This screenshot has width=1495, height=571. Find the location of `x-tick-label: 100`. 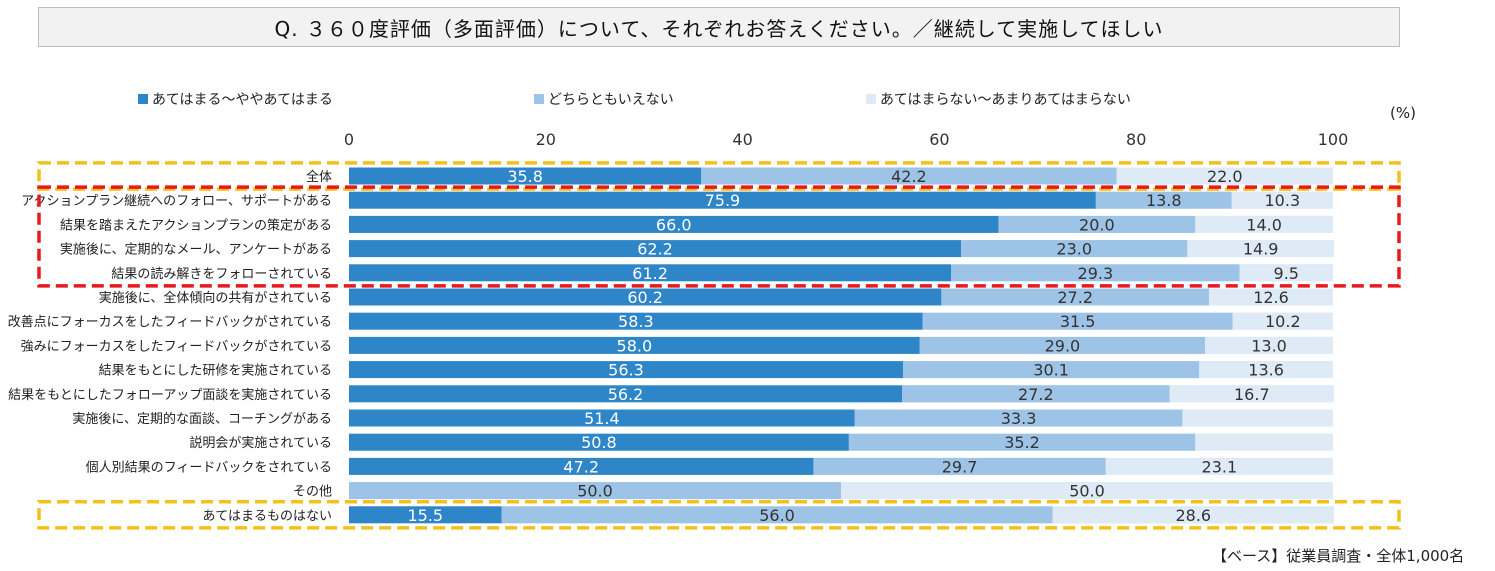

x-tick-label: 100 is located at coordinates (1333, 139).